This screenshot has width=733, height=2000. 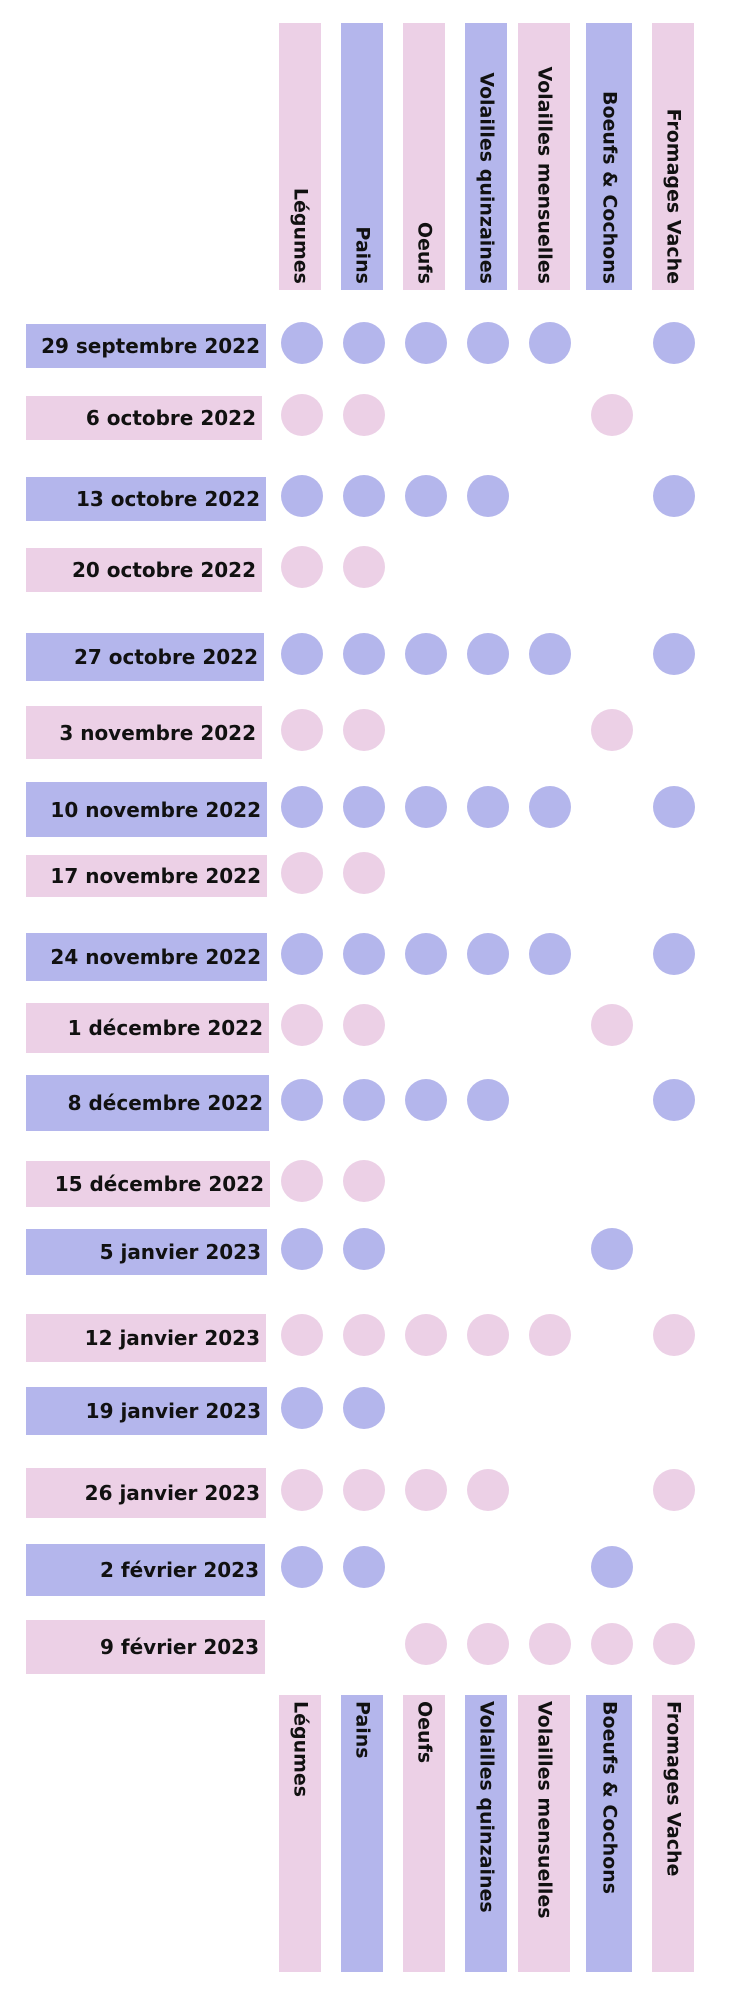 I want to click on date-label: 5 janvier 2023, so click(x=146, y=1252).